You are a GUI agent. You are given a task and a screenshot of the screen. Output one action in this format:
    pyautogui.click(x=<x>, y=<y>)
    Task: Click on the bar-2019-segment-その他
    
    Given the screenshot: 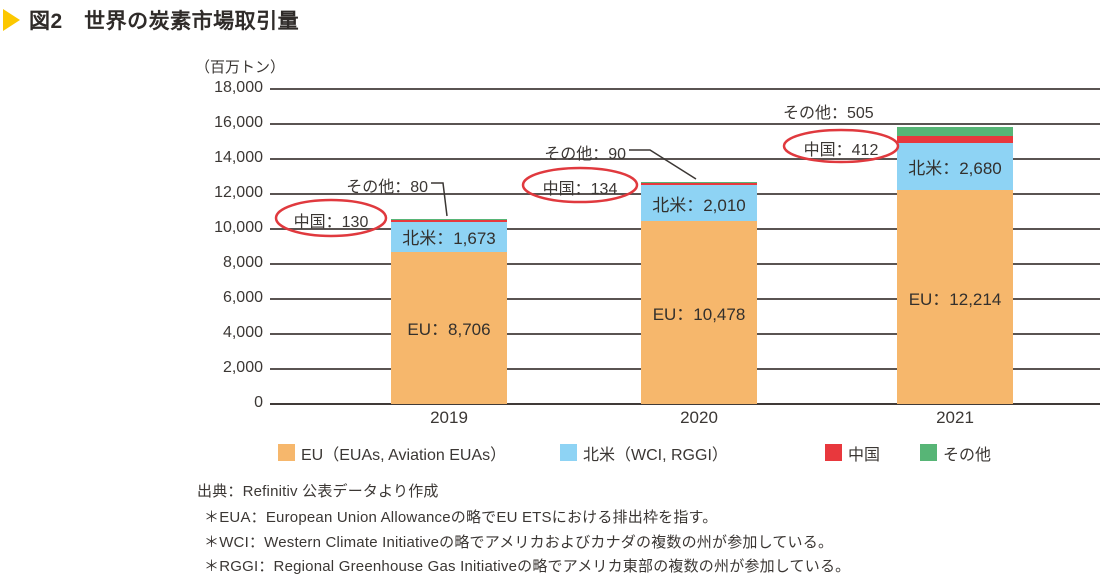 What is the action you would take?
    pyautogui.click(x=449, y=219)
    